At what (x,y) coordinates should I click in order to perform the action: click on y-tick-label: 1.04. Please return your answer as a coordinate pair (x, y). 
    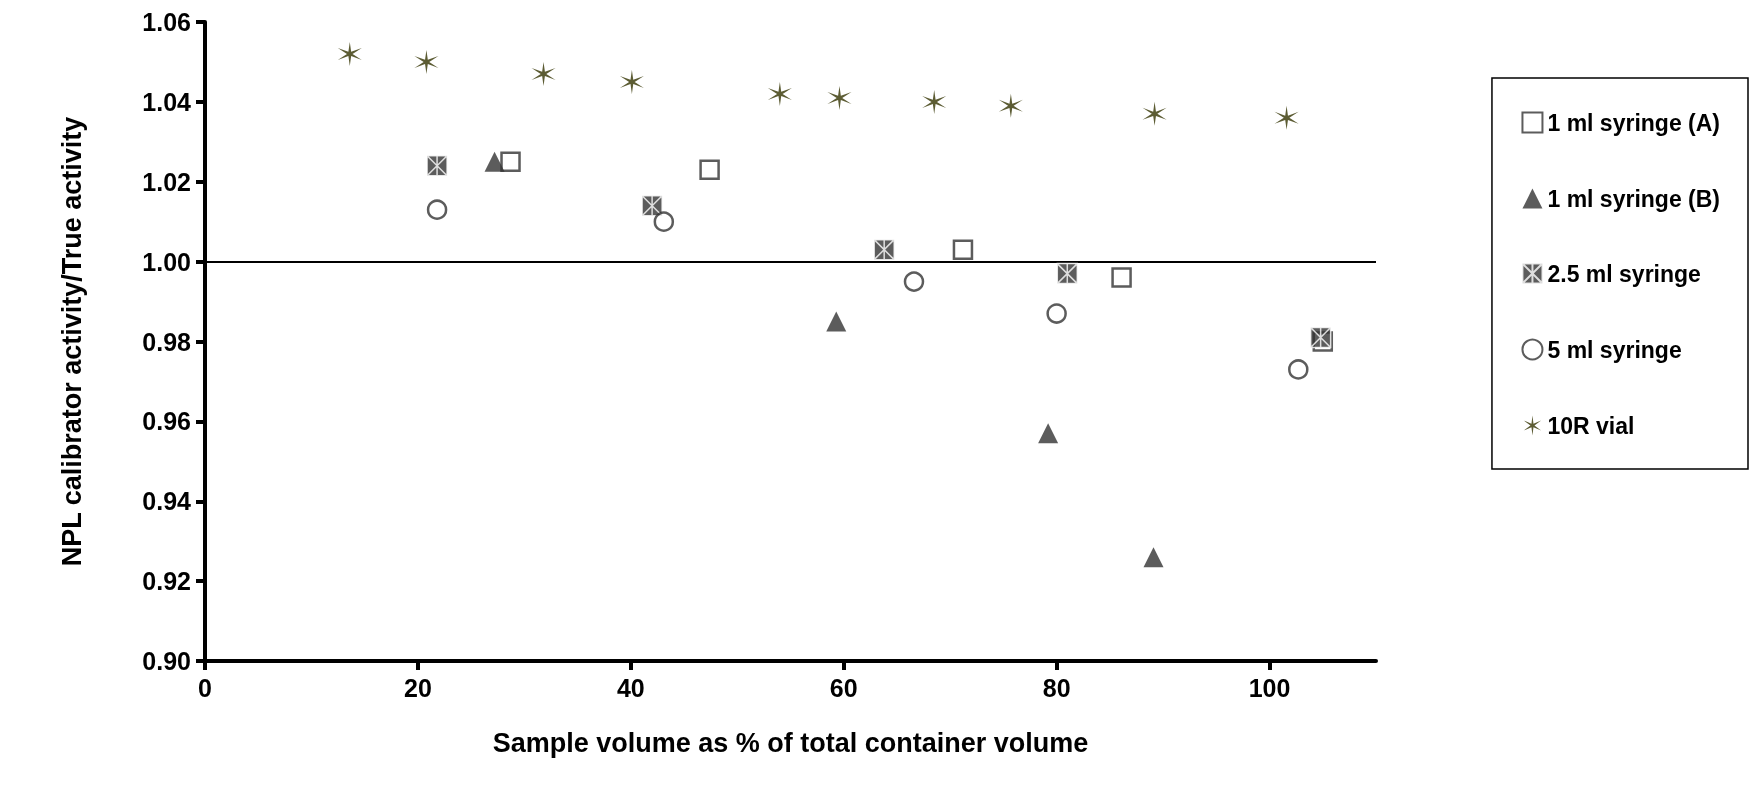
    Looking at the image, I should click on (167, 101).